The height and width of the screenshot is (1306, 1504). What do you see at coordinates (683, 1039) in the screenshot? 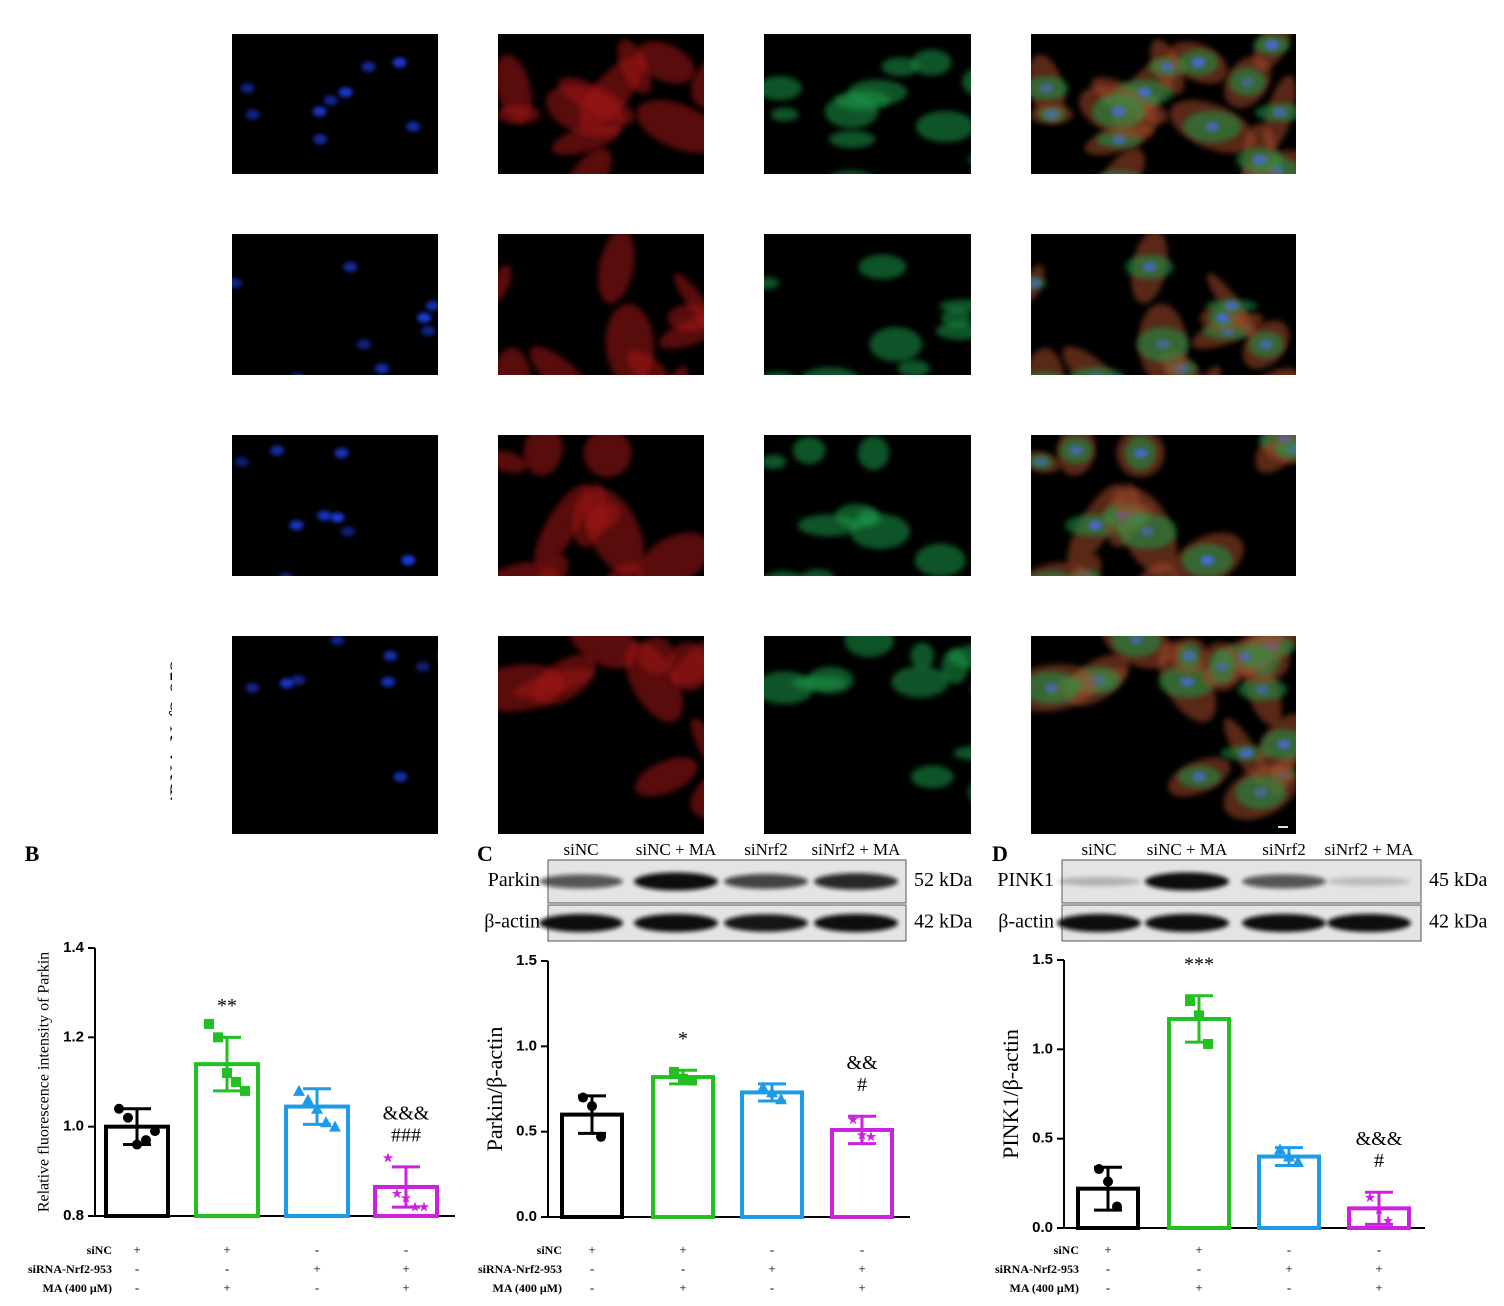
I see `significance-label: *` at bounding box center [683, 1039].